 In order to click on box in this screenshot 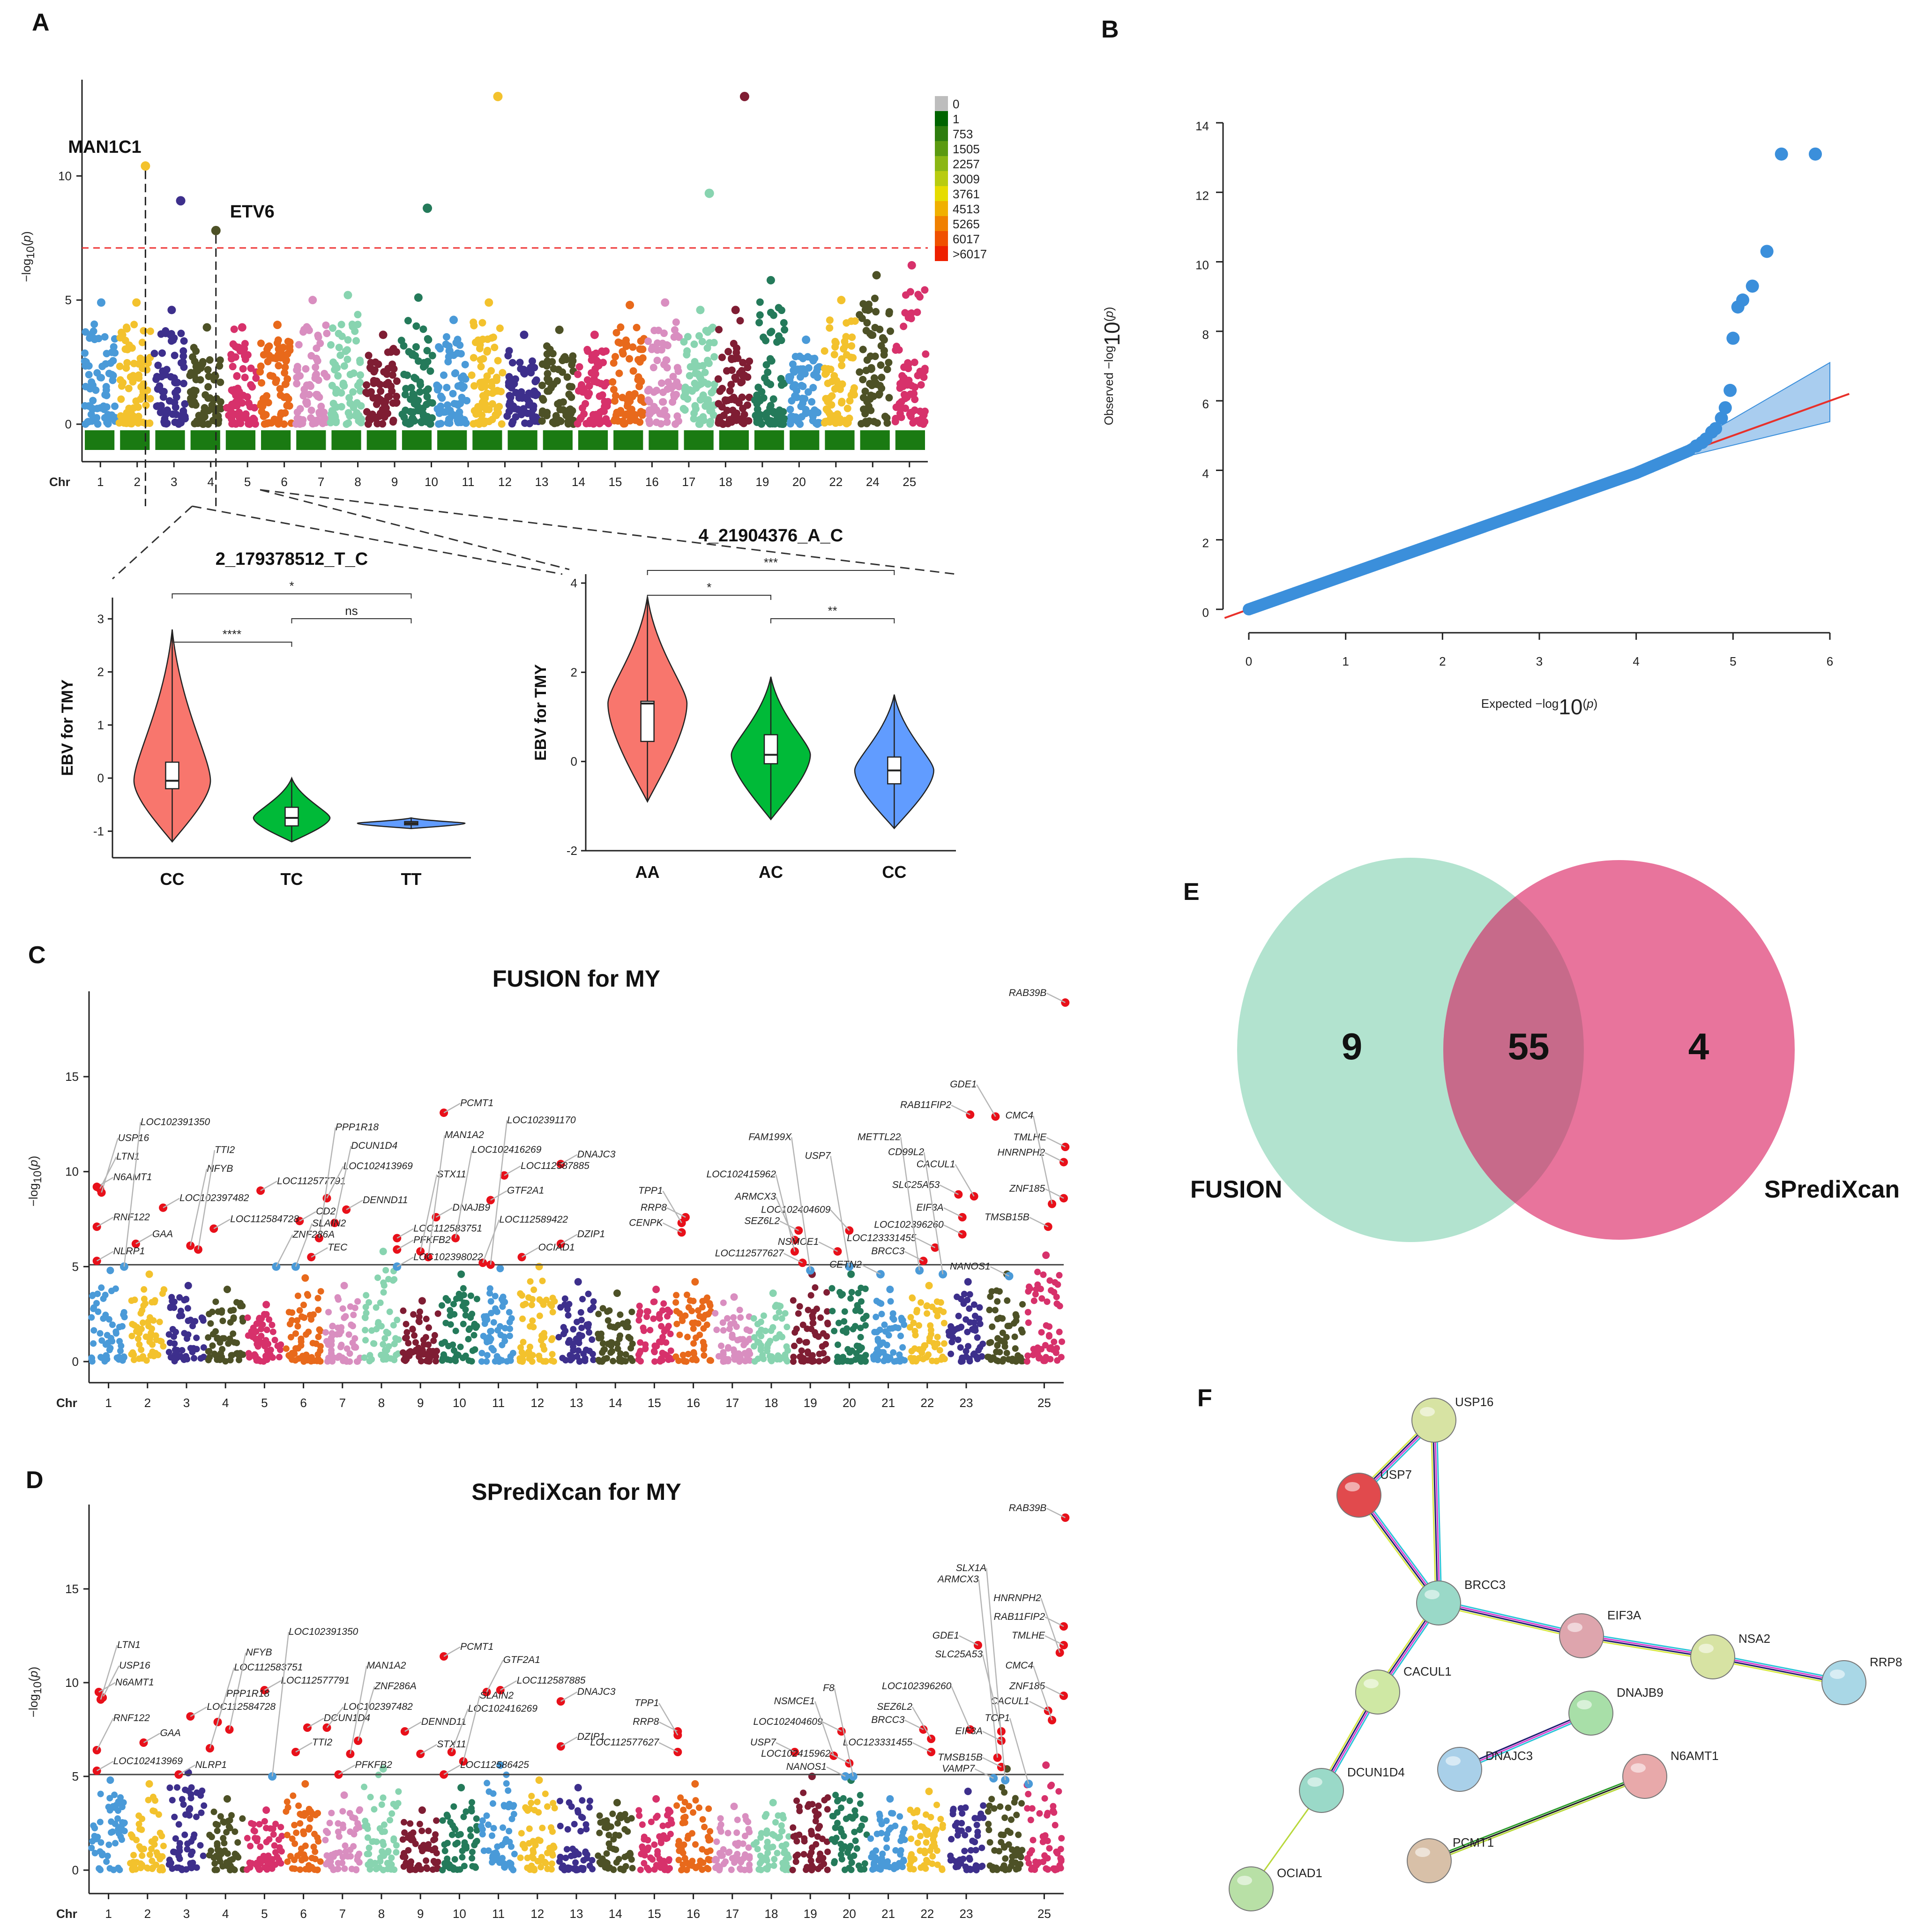, I will do `click(172, 775)`.